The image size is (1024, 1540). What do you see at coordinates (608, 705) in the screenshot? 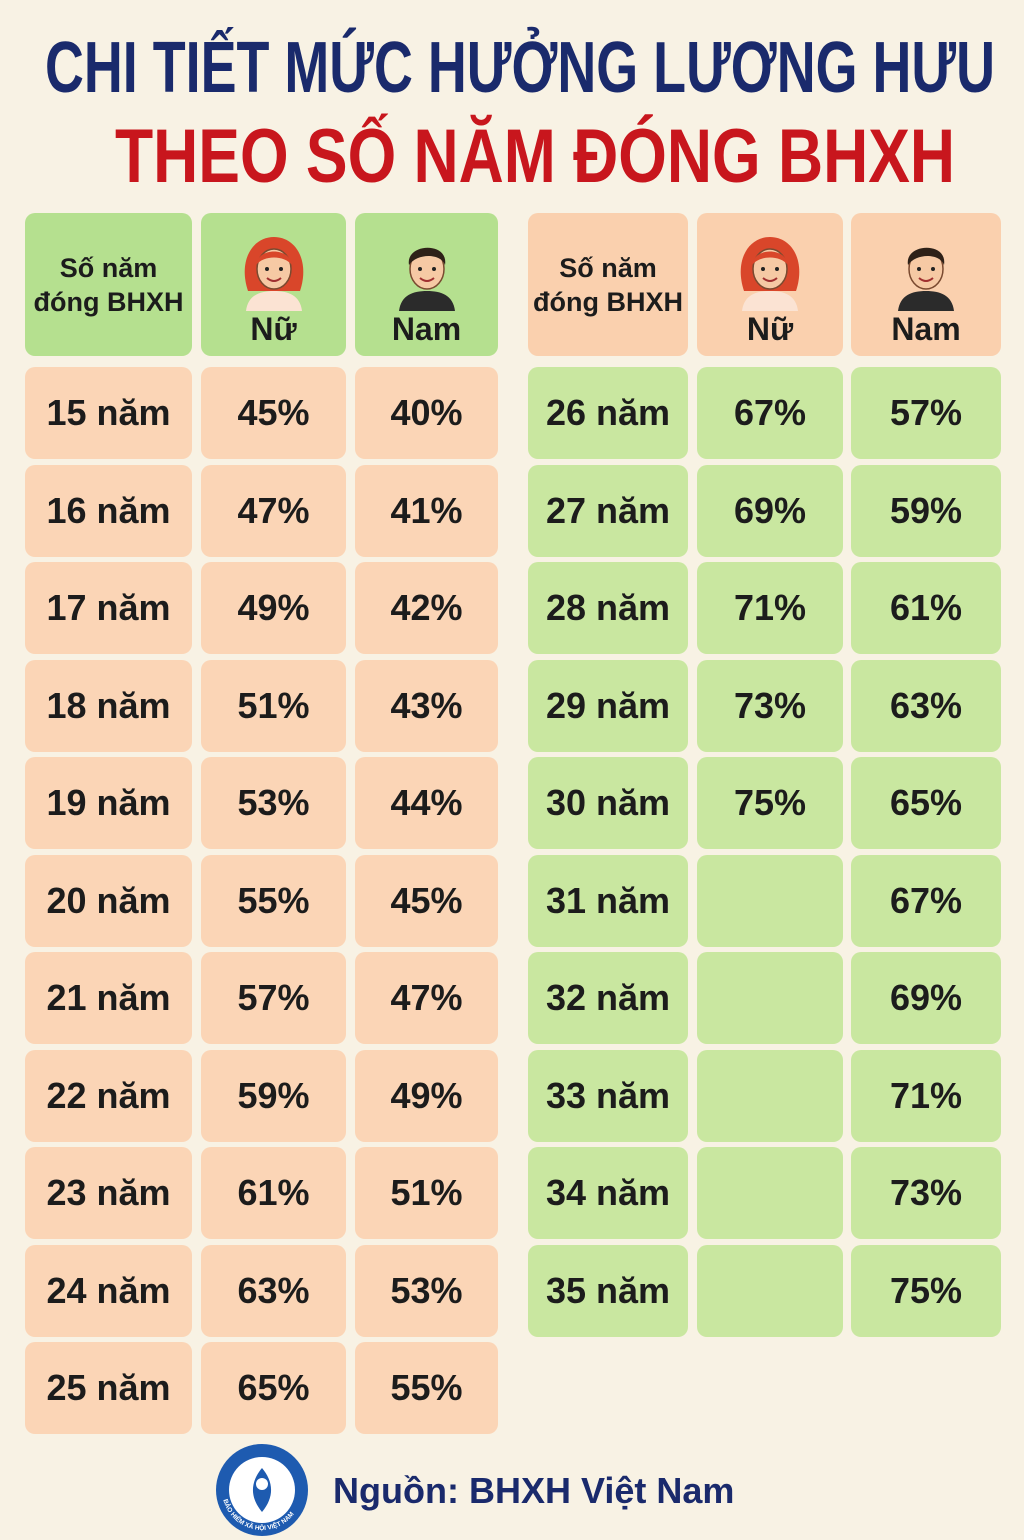
I see `table-cell: 29 năm` at bounding box center [608, 705].